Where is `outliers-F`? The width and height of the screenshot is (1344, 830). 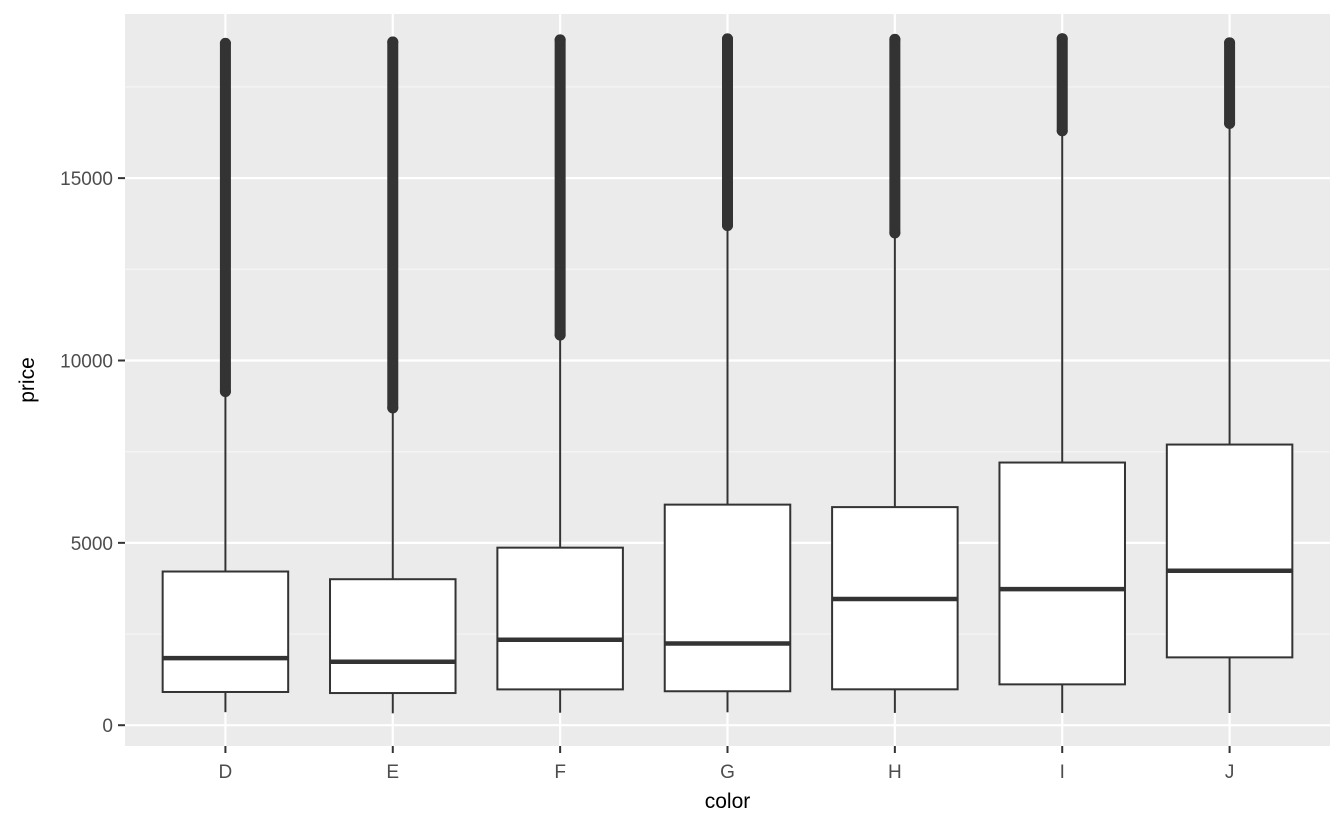
outliers-F is located at coordinates (560, 187).